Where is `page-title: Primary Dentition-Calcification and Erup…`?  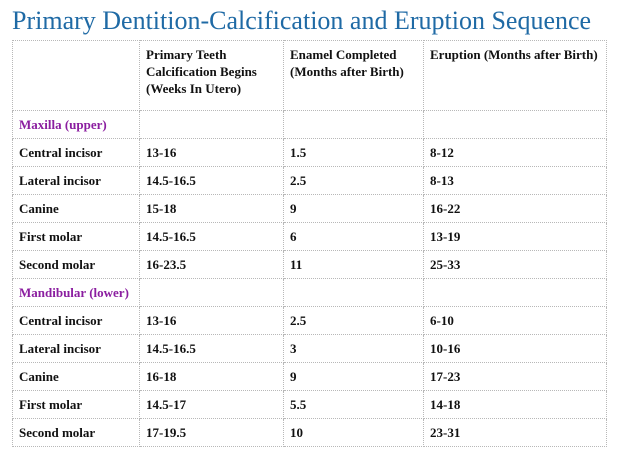 page-title: Primary Dentition-Calcification and Erup… is located at coordinates (302, 20).